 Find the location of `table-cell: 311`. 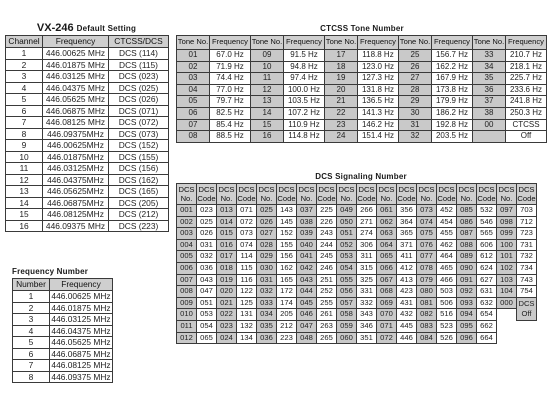

table-cell: 311 is located at coordinates (366, 256).